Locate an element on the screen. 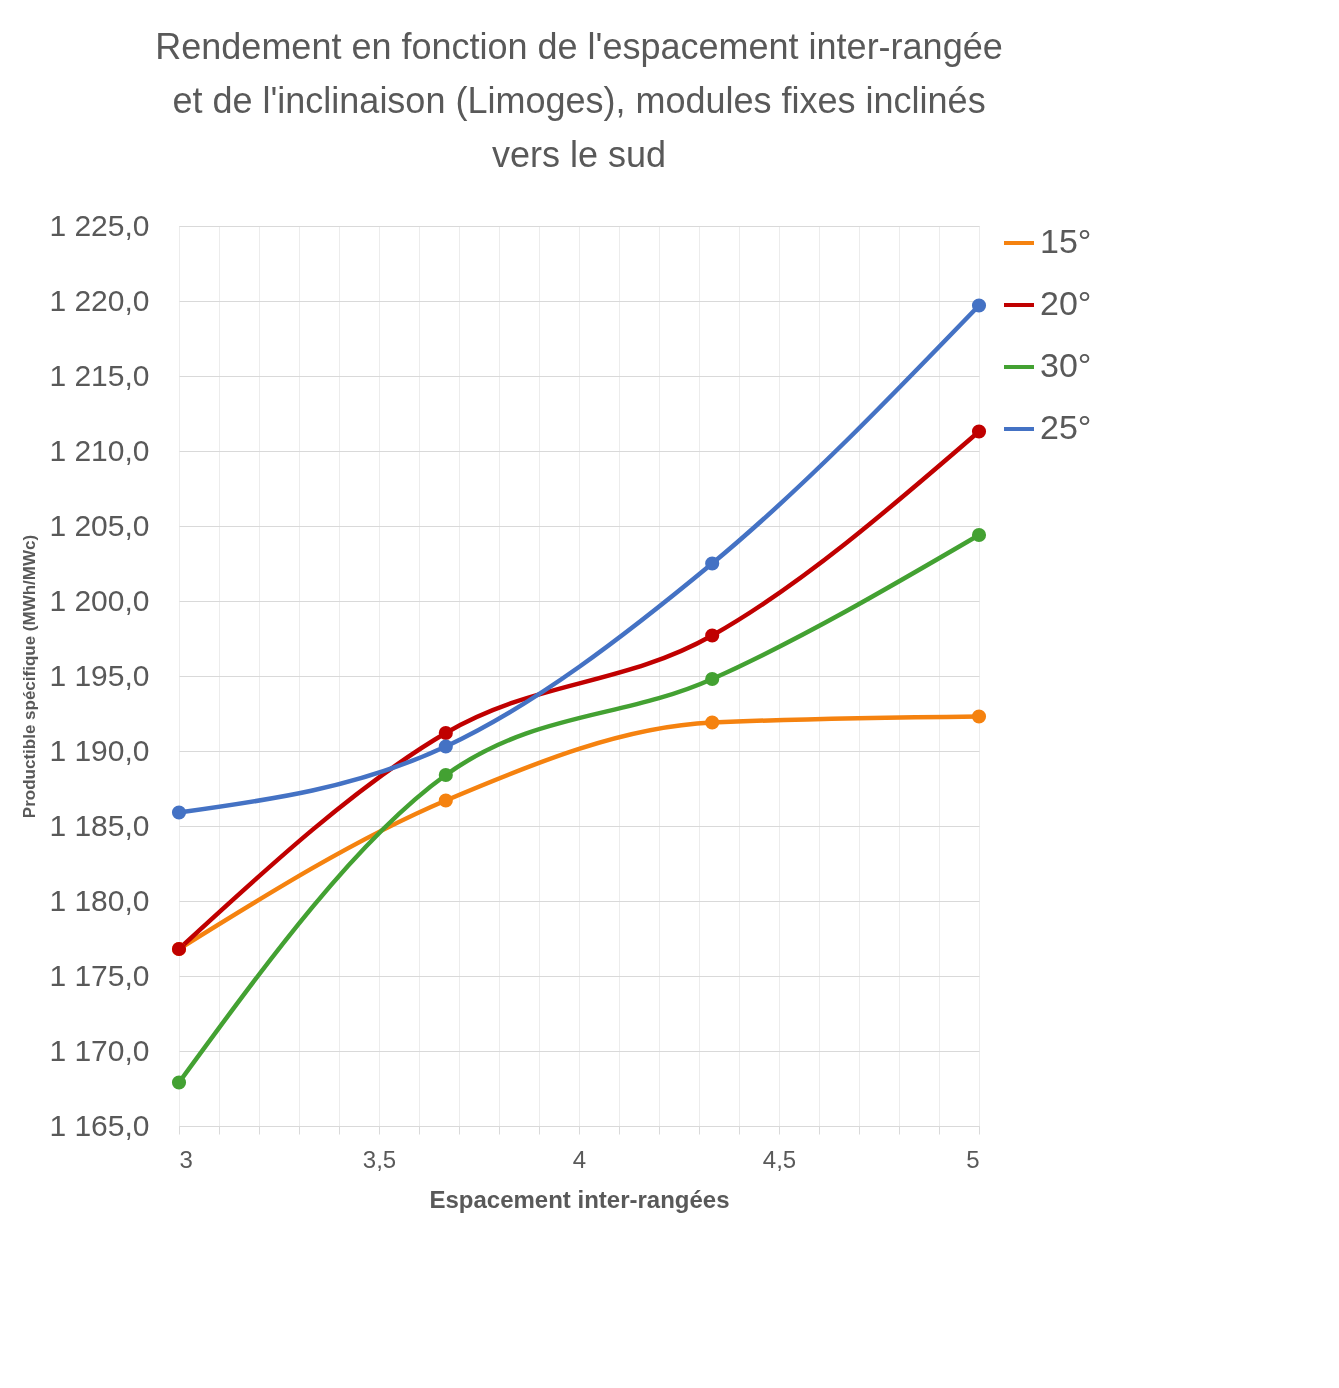  x-tick-label: 5 is located at coordinates (973, 1159).